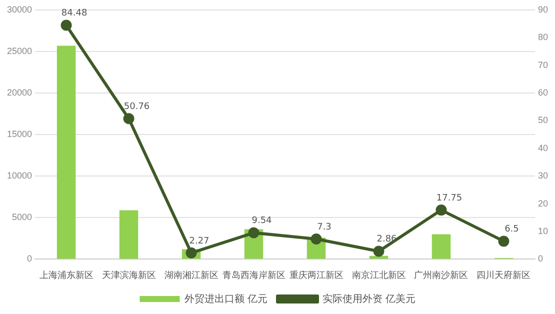  I want to click on y-tick-label: 10000, so click(19, 175).